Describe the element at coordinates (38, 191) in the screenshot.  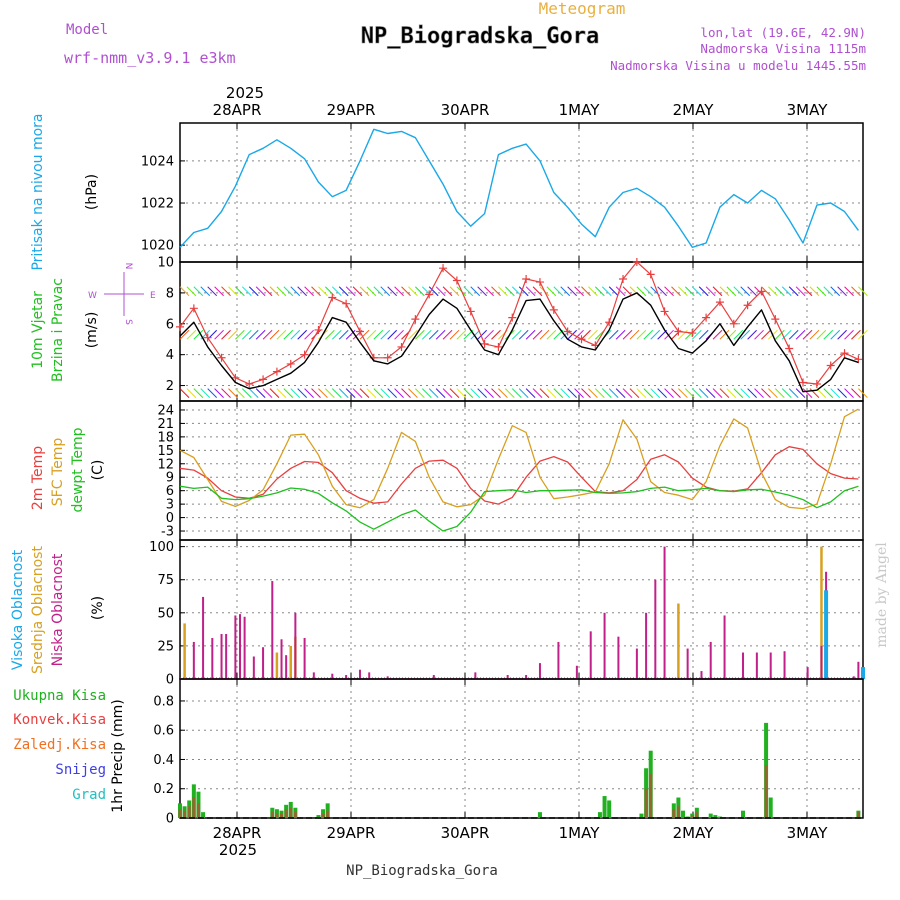
I see `pressure-ylabel: Pritisak na nivou mora` at that location.